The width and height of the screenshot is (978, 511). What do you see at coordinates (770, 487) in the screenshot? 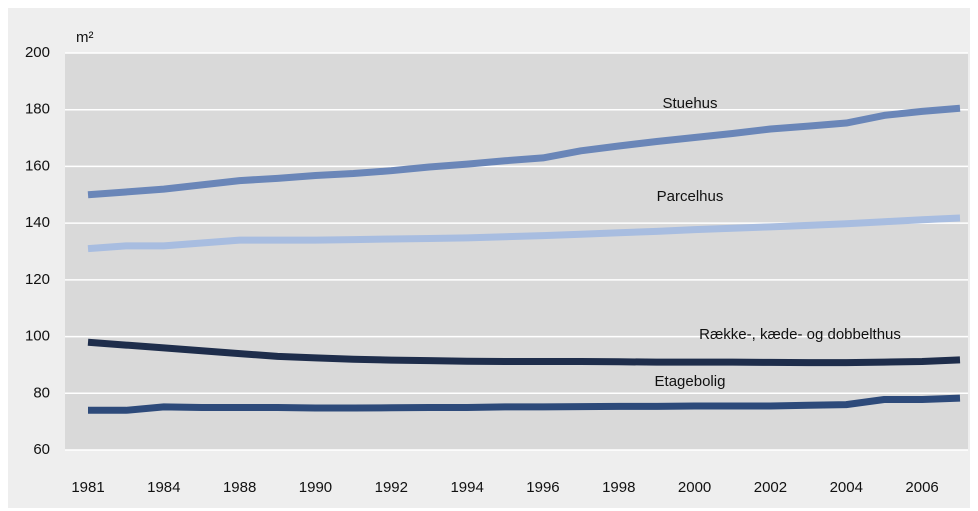
I see `x-tick-label: 2002` at bounding box center [770, 487].